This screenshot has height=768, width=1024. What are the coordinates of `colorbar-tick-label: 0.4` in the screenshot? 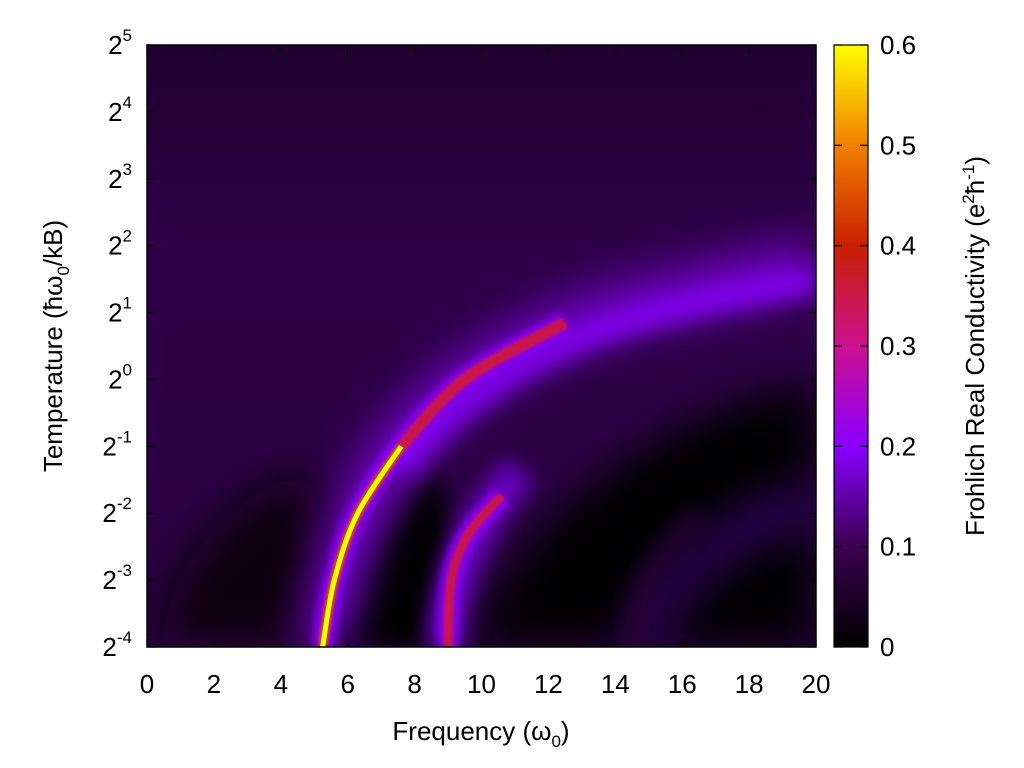 It's located at (898, 246).